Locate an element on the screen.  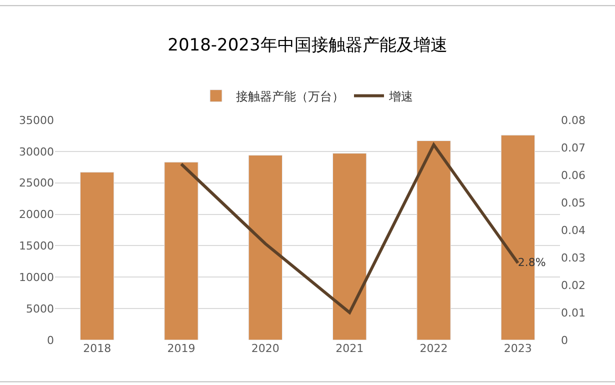
y-tick-label: 15000 is located at coordinates (36, 246).